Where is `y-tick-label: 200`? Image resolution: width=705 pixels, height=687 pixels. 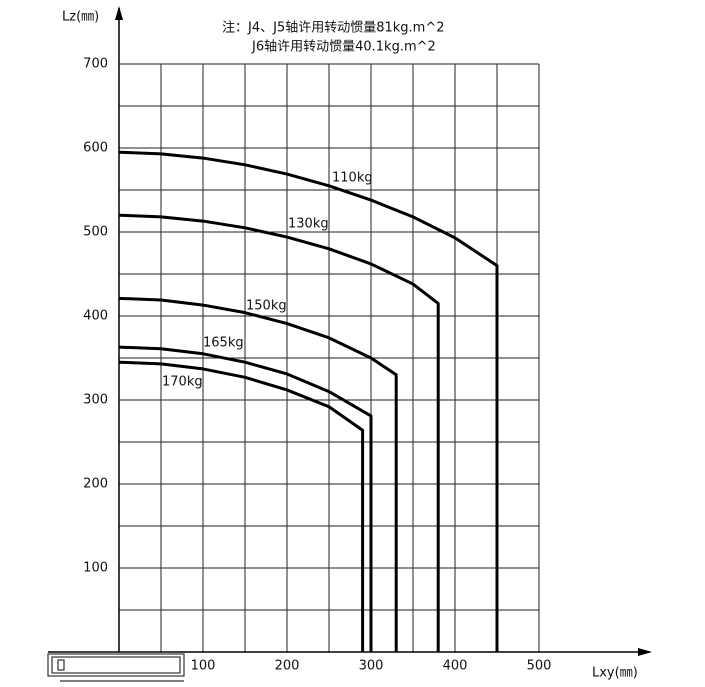
y-tick-label: 200 is located at coordinates (95, 484).